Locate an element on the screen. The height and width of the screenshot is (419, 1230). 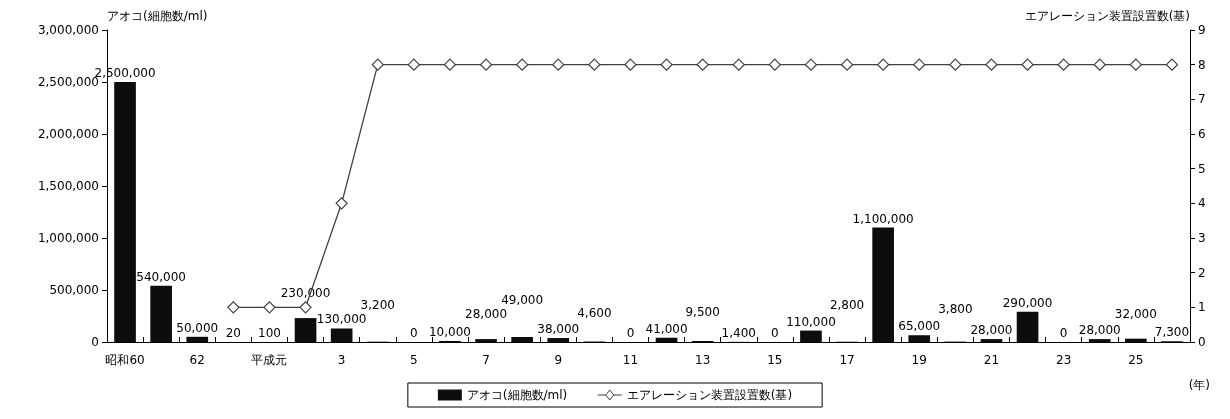
x-tick-label: 平成元 is located at coordinates (269, 360).